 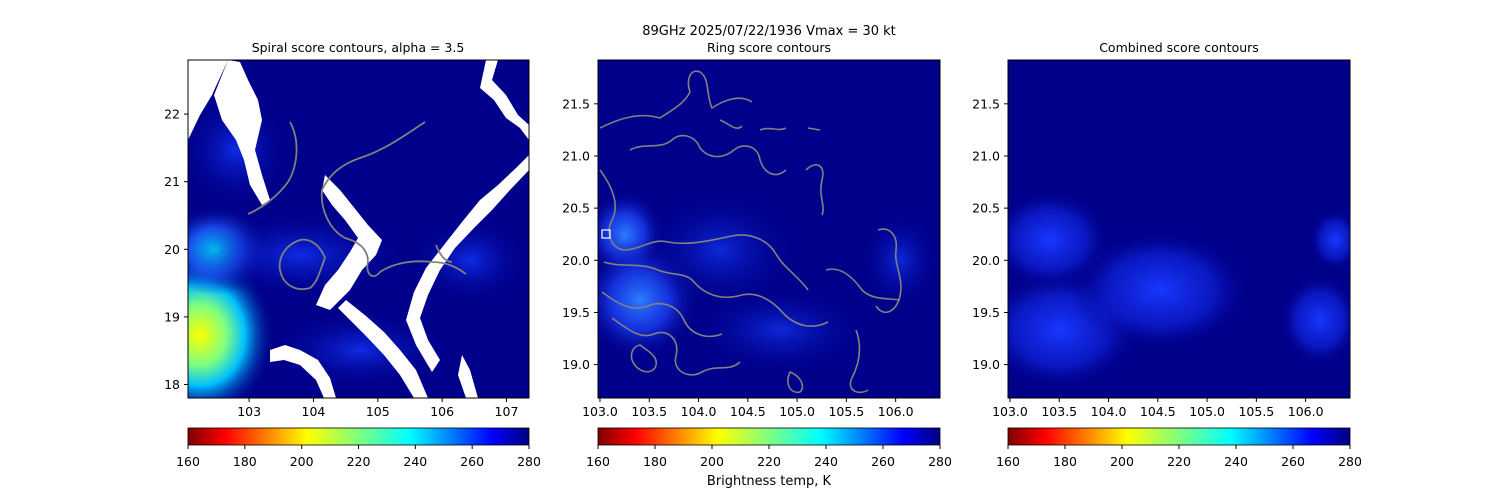 I want to click on ring-colorbar-ticks: 160 180 200 220 240 260 280, so click(x=769, y=457).